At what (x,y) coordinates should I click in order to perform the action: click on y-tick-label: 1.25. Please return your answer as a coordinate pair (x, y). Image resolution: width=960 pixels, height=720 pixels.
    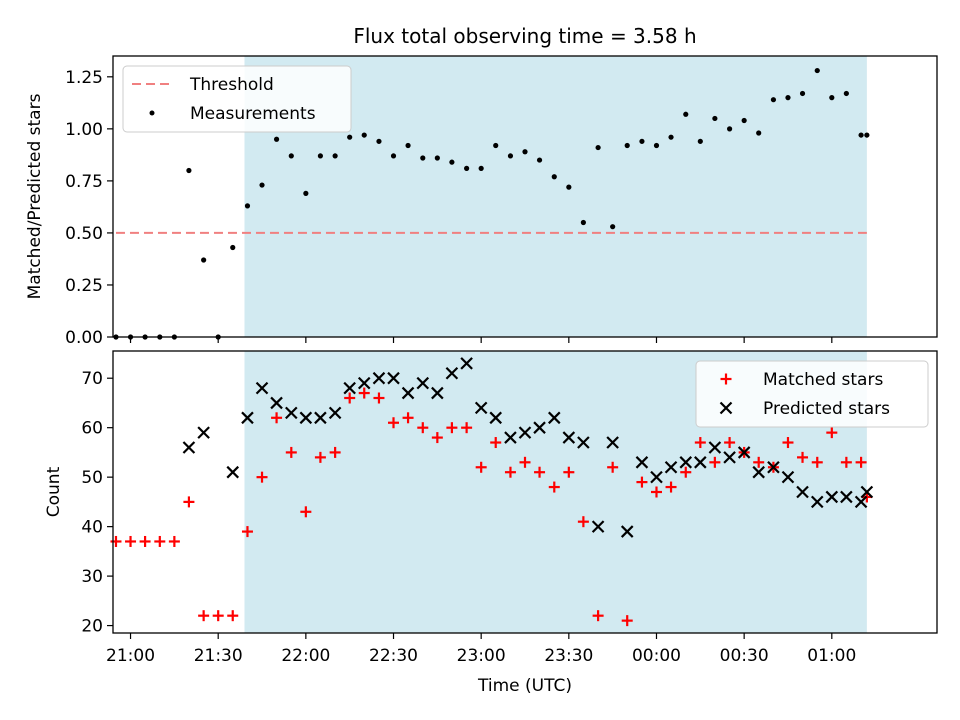
    Looking at the image, I should click on (84, 78).